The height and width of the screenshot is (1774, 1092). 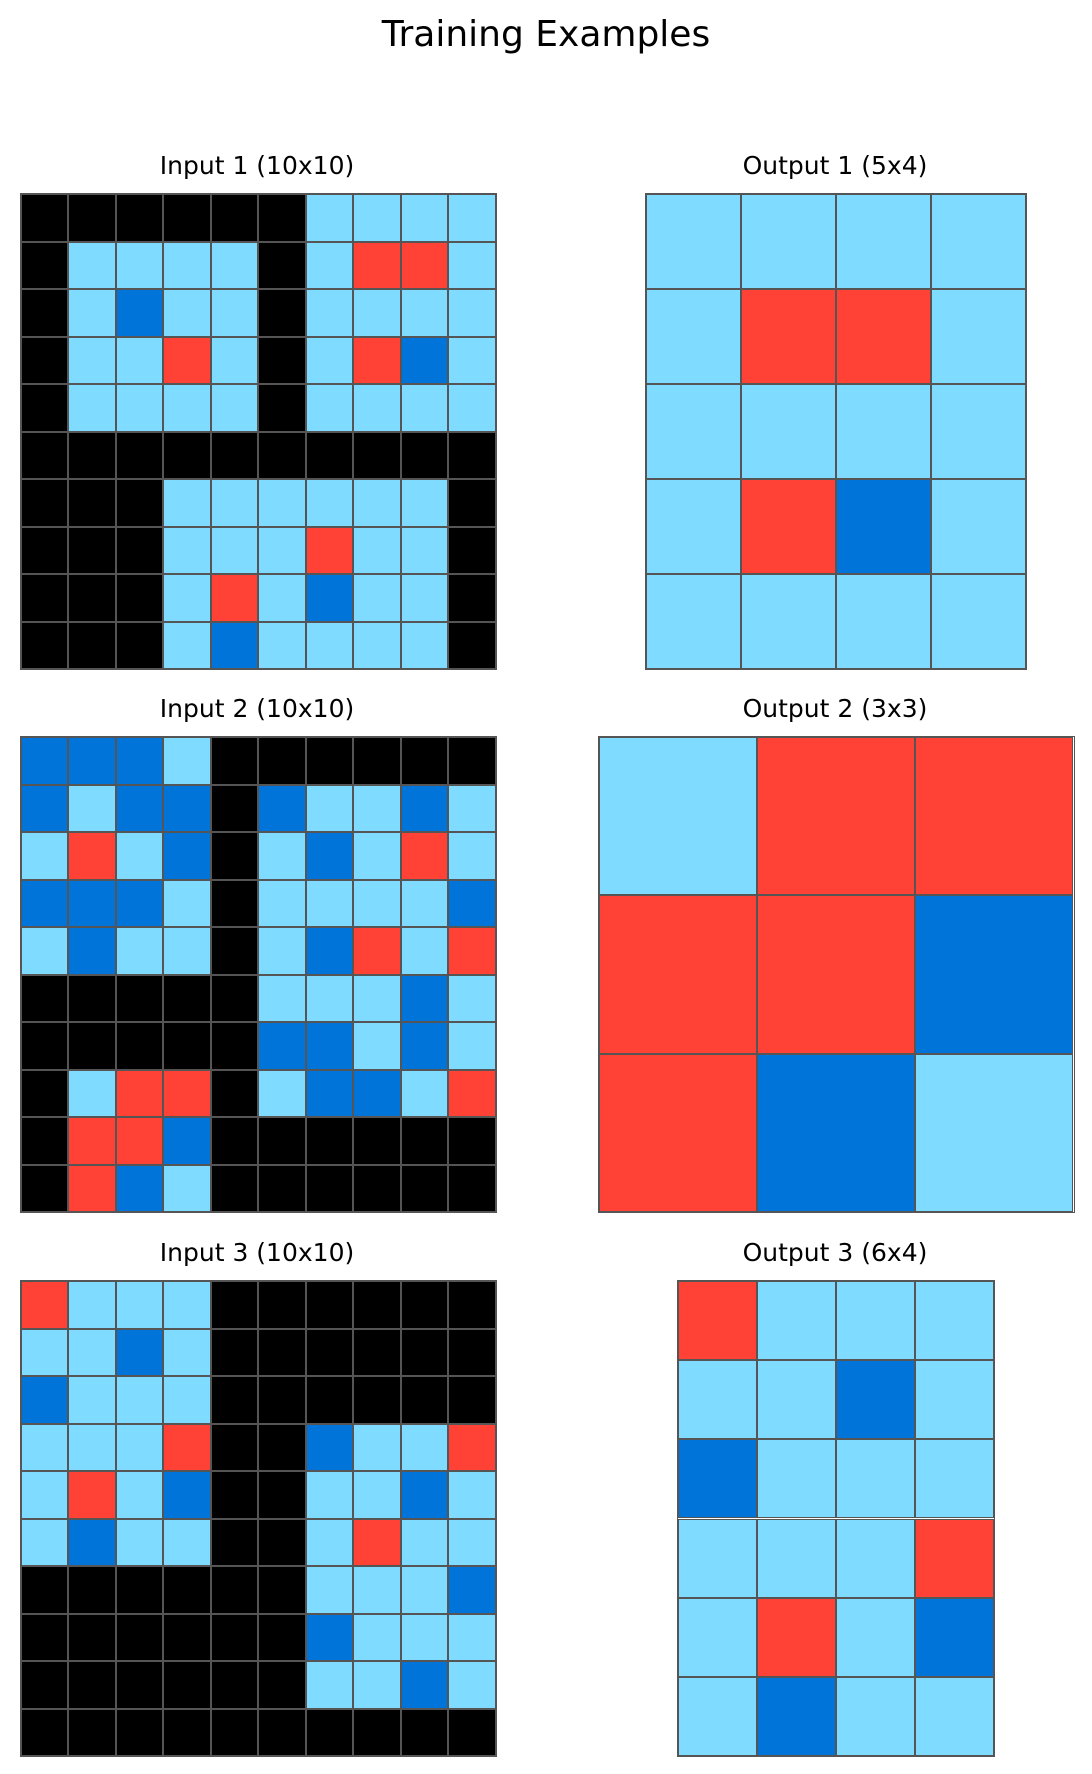 I want to click on input-3-grid, so click(x=258, y=1518).